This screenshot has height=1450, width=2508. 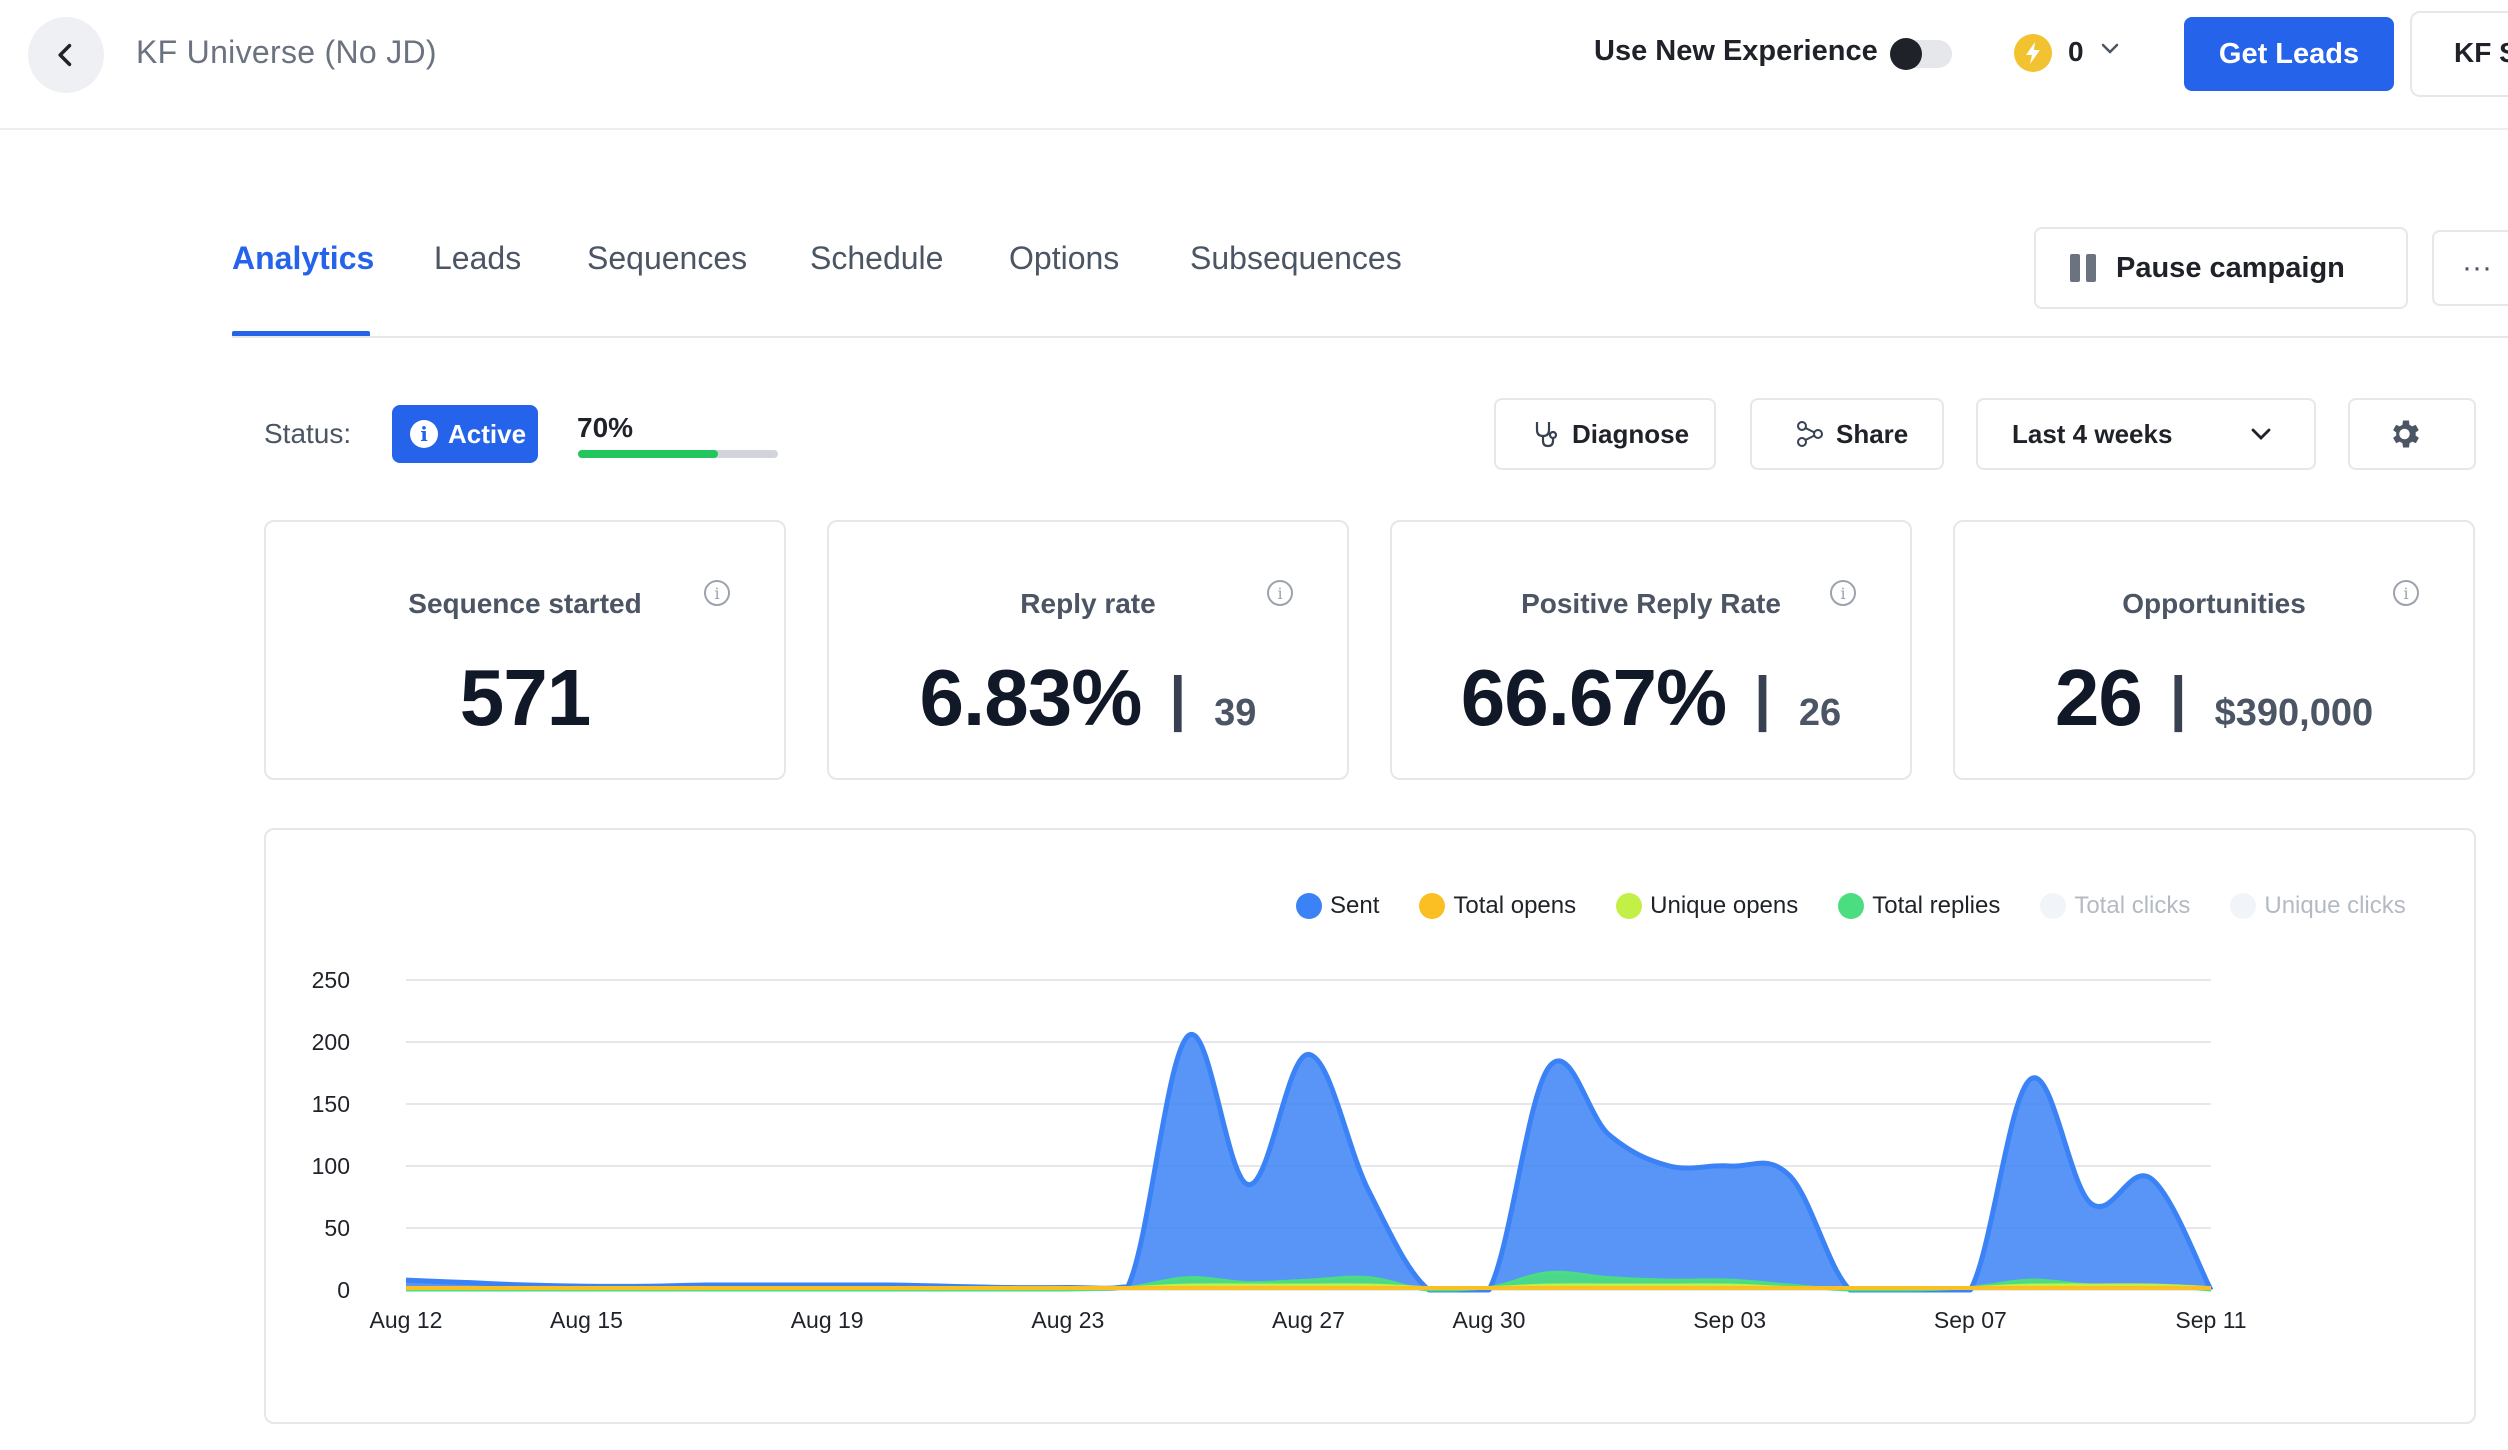 I want to click on settings-button, so click(x=2412, y=434).